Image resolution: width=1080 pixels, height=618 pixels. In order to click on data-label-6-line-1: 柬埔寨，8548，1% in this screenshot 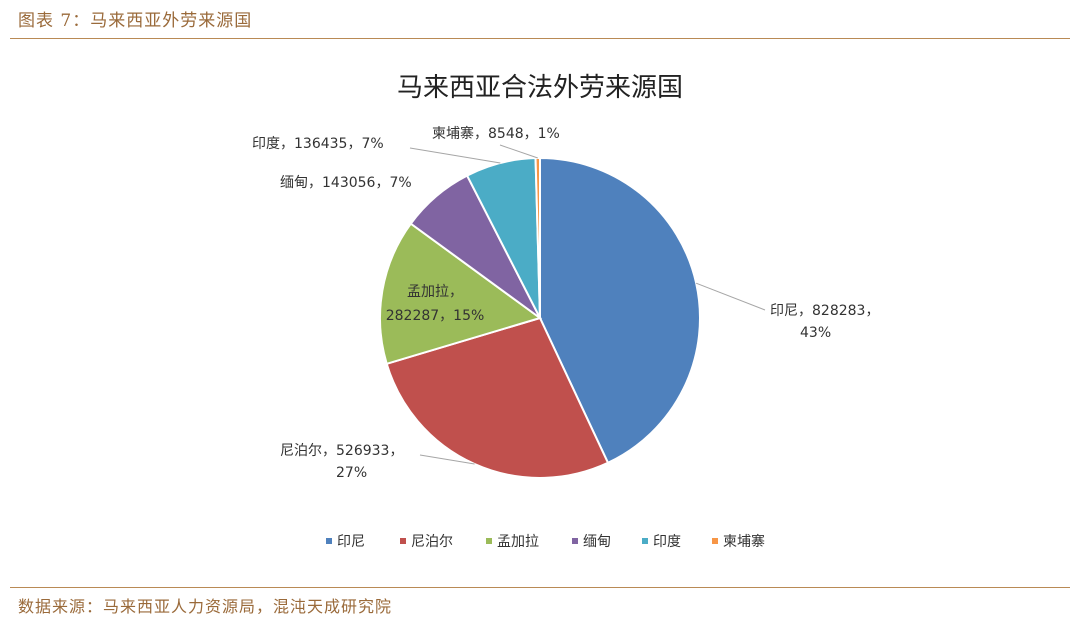, I will do `click(496, 133)`.